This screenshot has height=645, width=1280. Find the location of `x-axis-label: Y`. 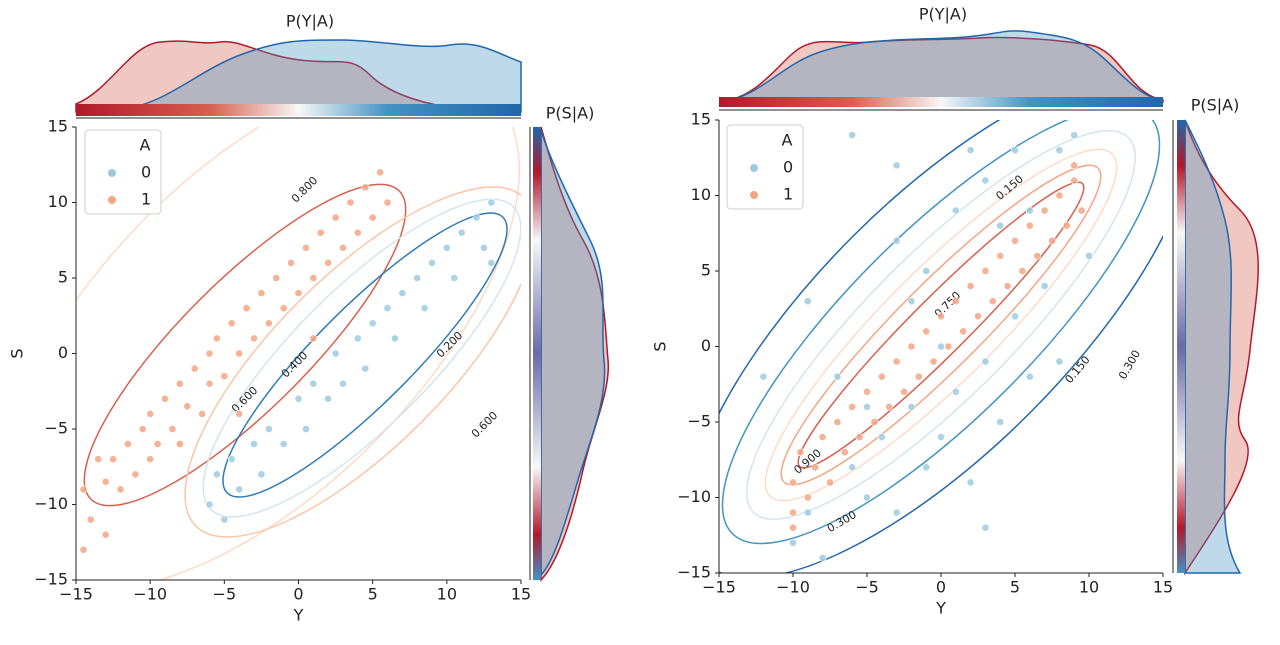

x-axis-label: Y is located at coordinates (298, 615).